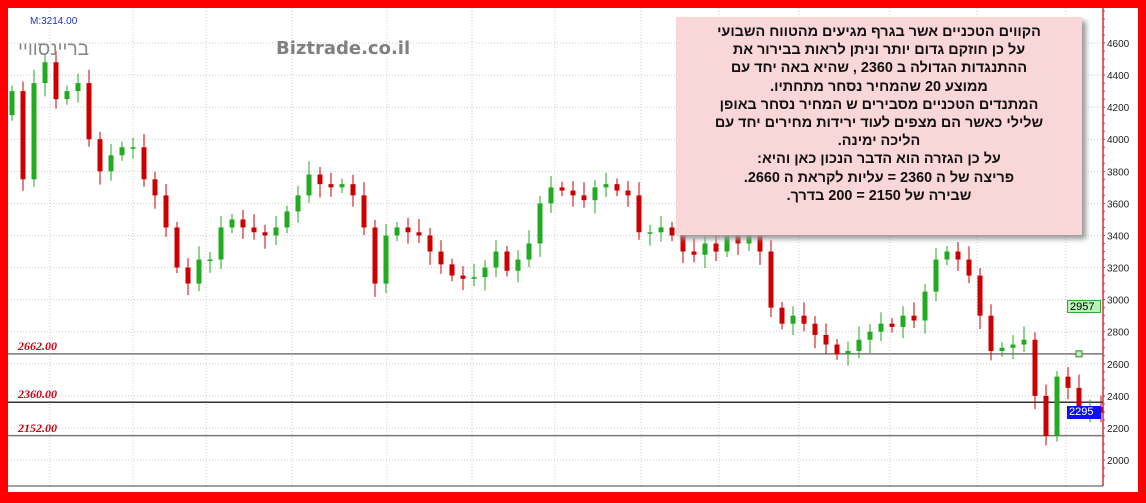 The image size is (1146, 503). I want to click on watermark-site: Biztrade.co.il, so click(343, 48).